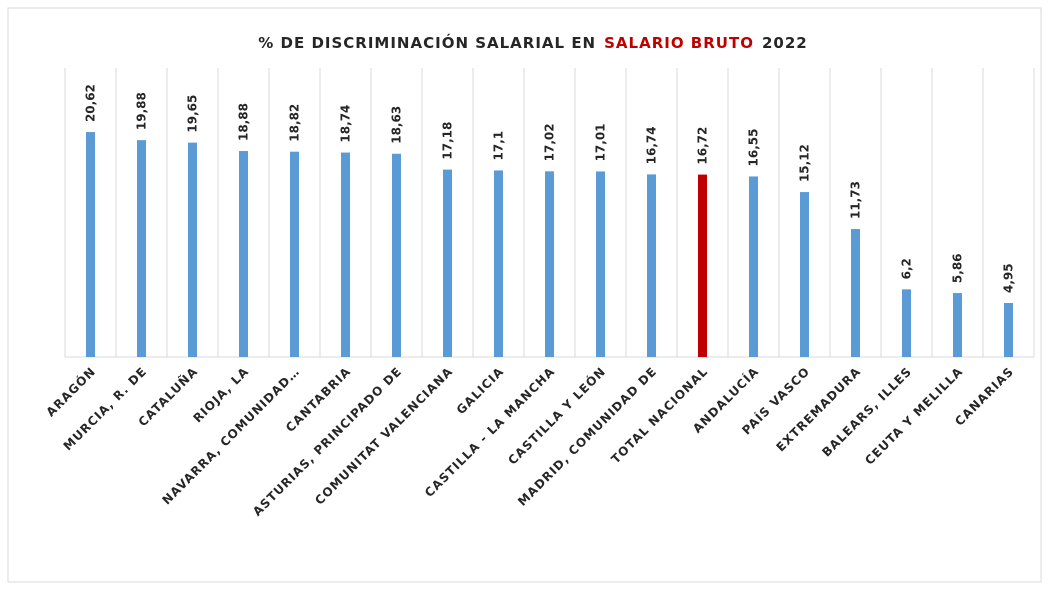 The height and width of the screenshot is (590, 1049). What do you see at coordinates (958, 268) in the screenshot?
I see `value-label: 5,86` at bounding box center [958, 268].